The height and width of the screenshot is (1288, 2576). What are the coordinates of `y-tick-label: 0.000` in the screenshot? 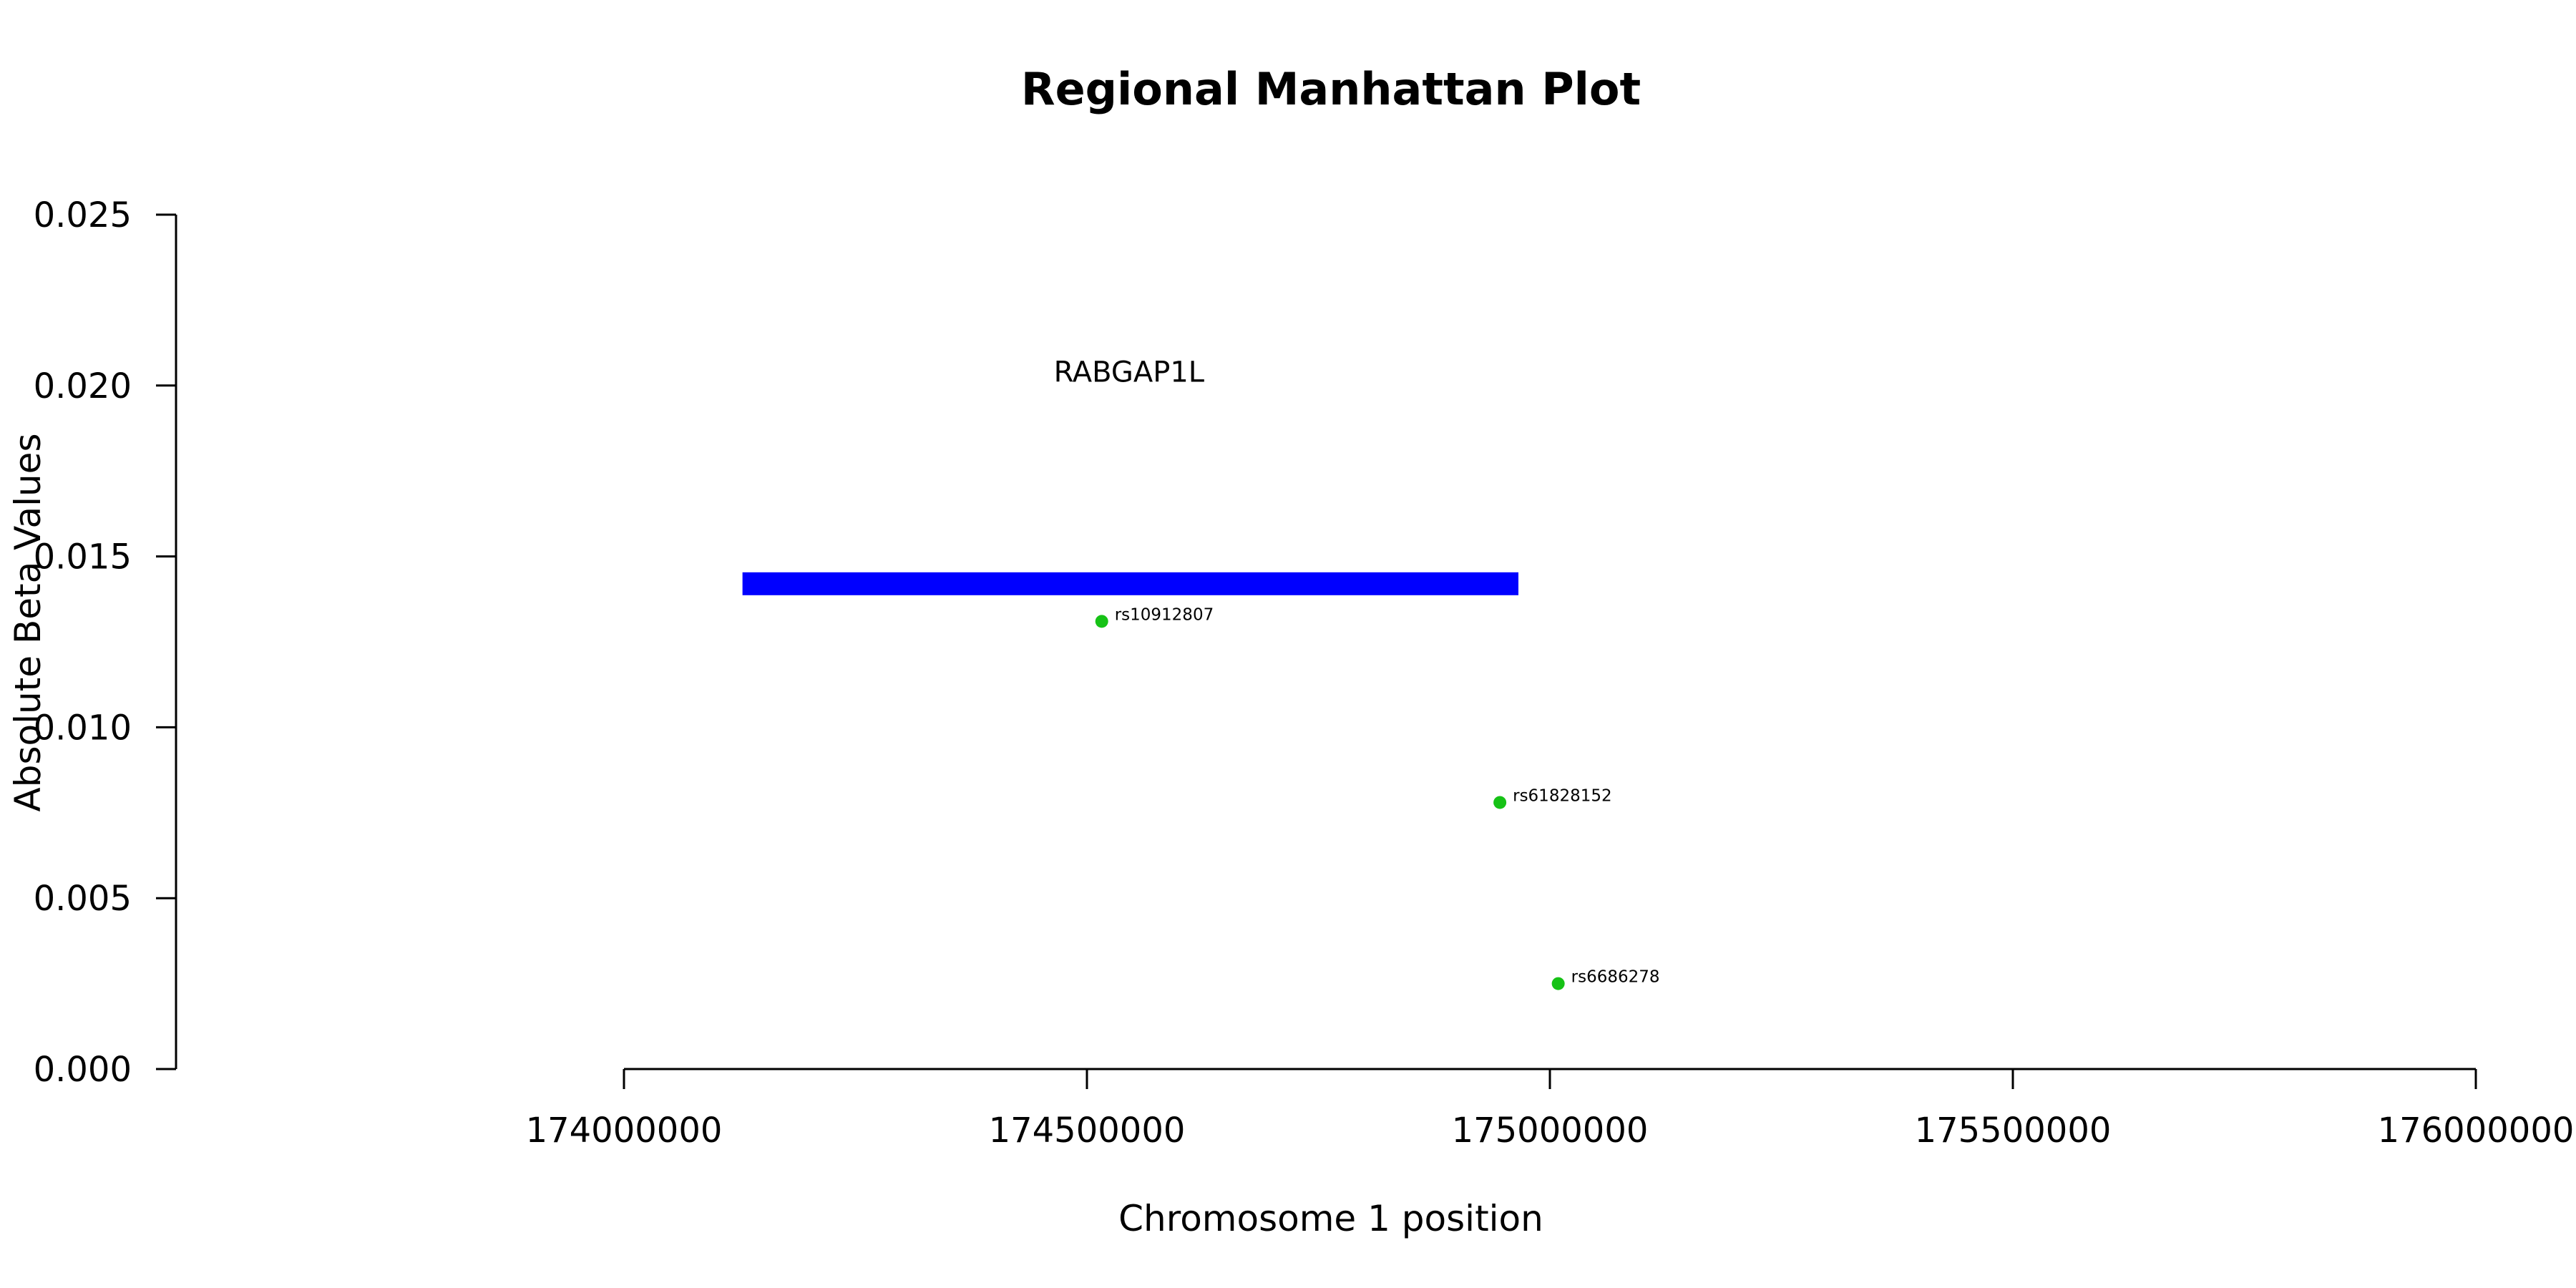 It's located at (83, 1070).